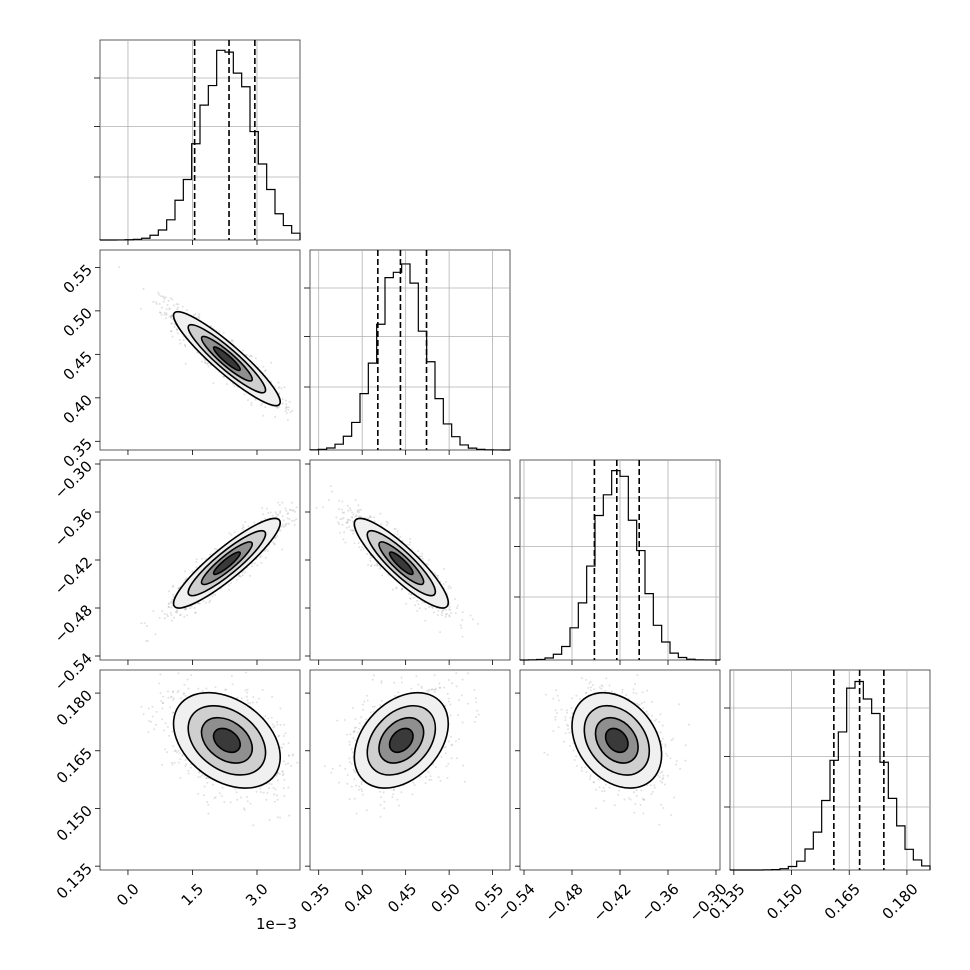 Image resolution: width=970 pixels, height=970 pixels. What do you see at coordinates (78, 322) in the screenshot?
I see `ytick-label-3: 0.50` at bounding box center [78, 322].